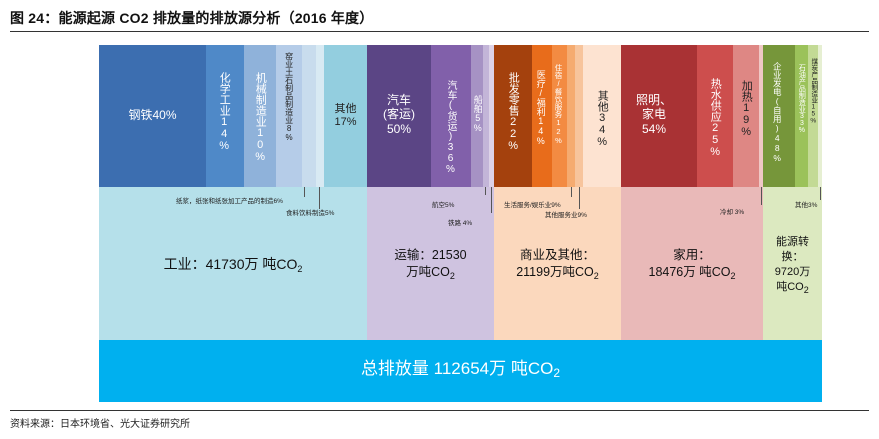 Image resolution: width=879 pixels, height=439 pixels. I want to click on industry-chemical-label: 化学工业14%, so click(224, 112).